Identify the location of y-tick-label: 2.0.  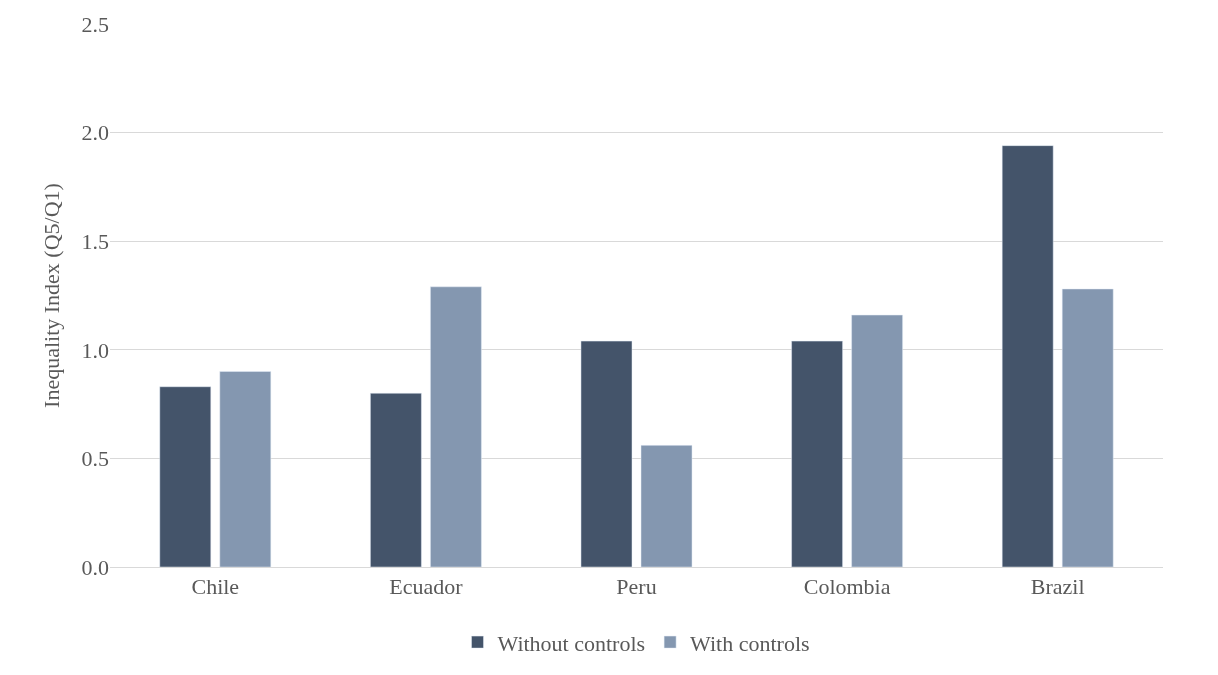
(95, 133).